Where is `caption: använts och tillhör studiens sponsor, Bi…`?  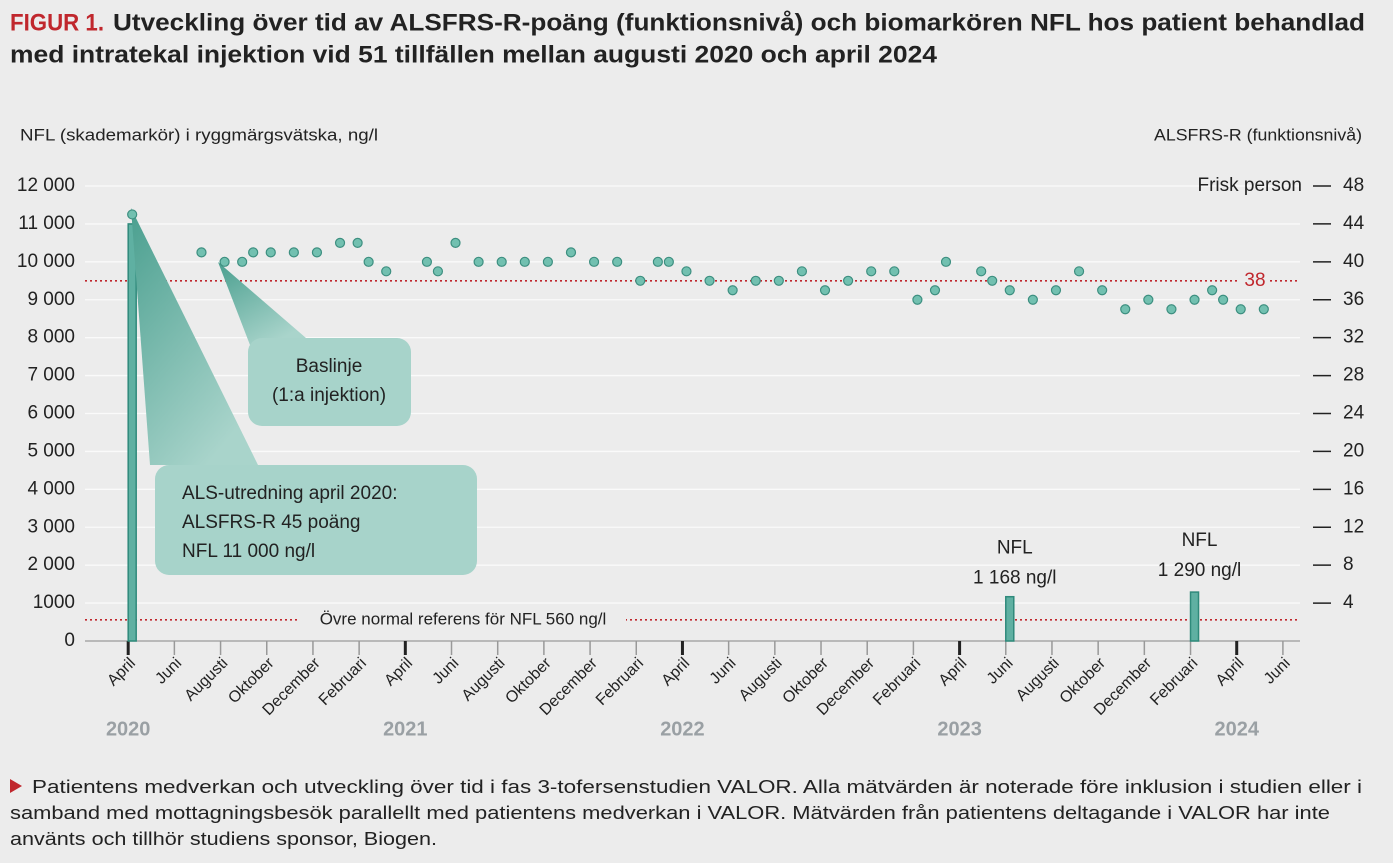
caption: använts och tillhör studiens sponsor, Bi… is located at coordinates (223, 838).